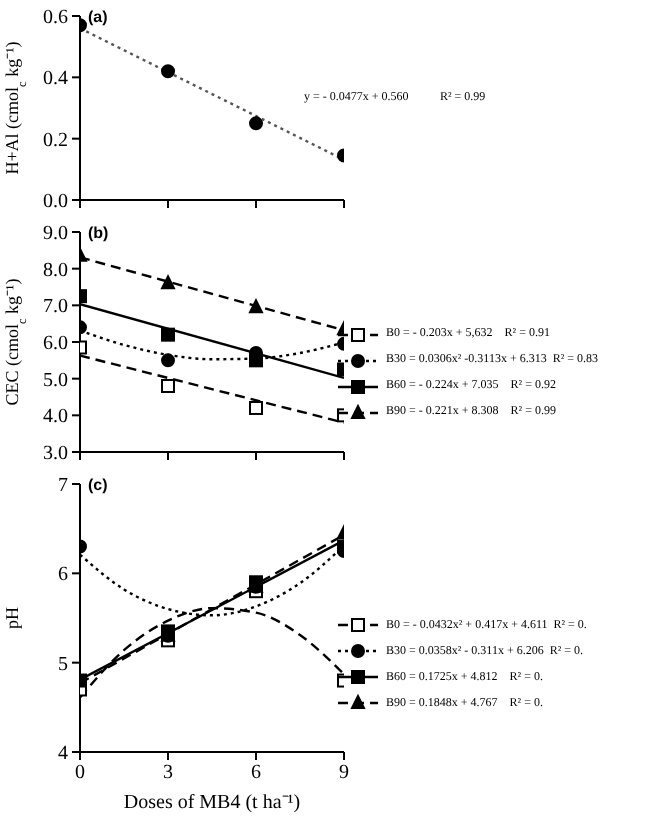  I want to click on y-tick-label: 7, so click(63, 486).